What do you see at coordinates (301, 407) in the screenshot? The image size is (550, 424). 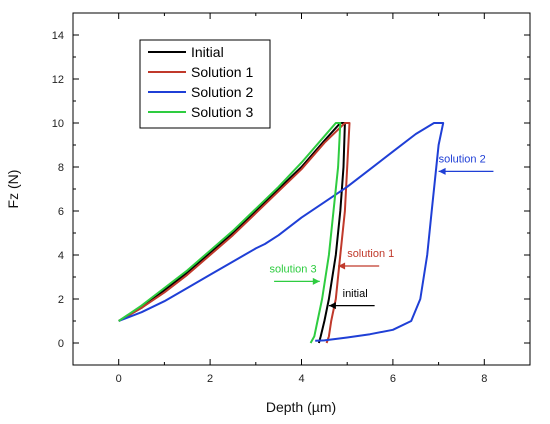 I see `x-axis-title: Depth (µm)` at bounding box center [301, 407].